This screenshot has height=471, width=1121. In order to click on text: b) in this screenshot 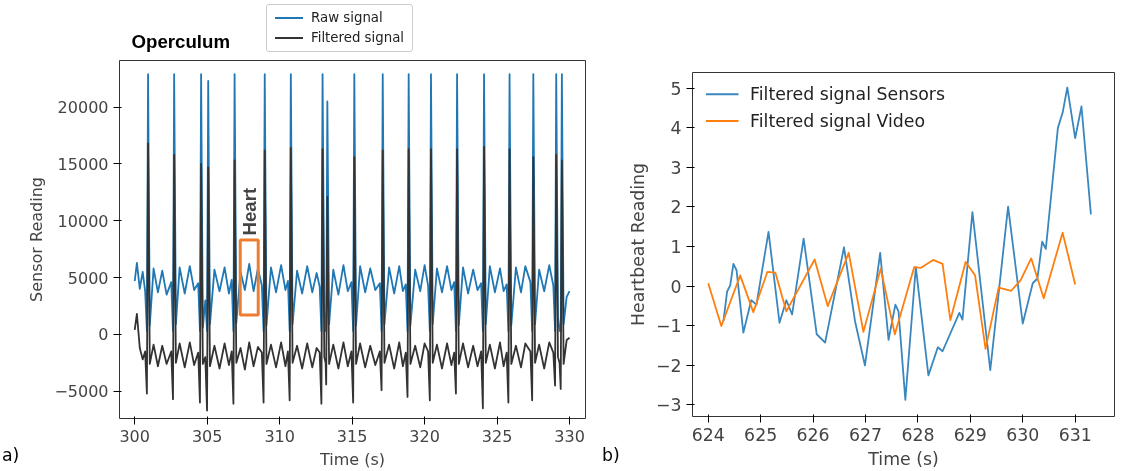, I will do `click(611, 455)`.